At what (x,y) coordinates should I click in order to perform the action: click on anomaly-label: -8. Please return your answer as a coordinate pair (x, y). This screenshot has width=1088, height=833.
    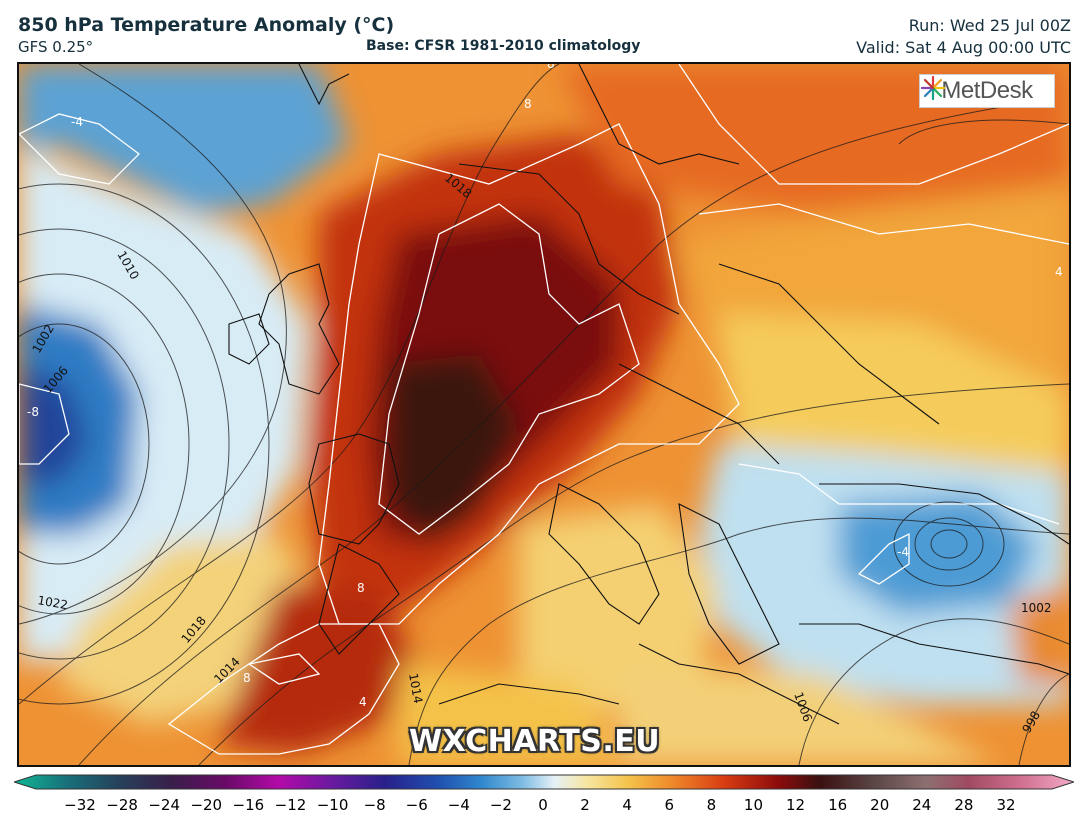
    Looking at the image, I should click on (33, 412).